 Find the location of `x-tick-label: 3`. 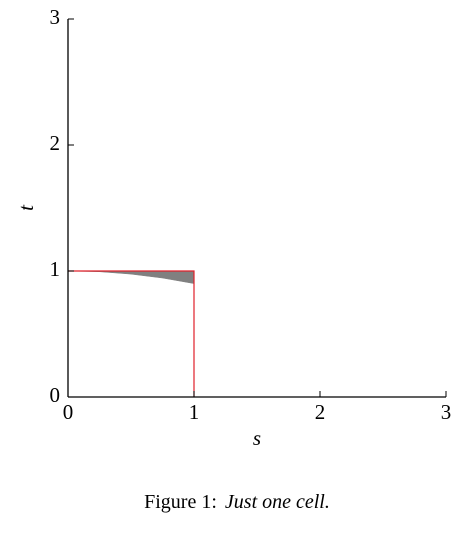

x-tick-label: 3 is located at coordinates (446, 412).